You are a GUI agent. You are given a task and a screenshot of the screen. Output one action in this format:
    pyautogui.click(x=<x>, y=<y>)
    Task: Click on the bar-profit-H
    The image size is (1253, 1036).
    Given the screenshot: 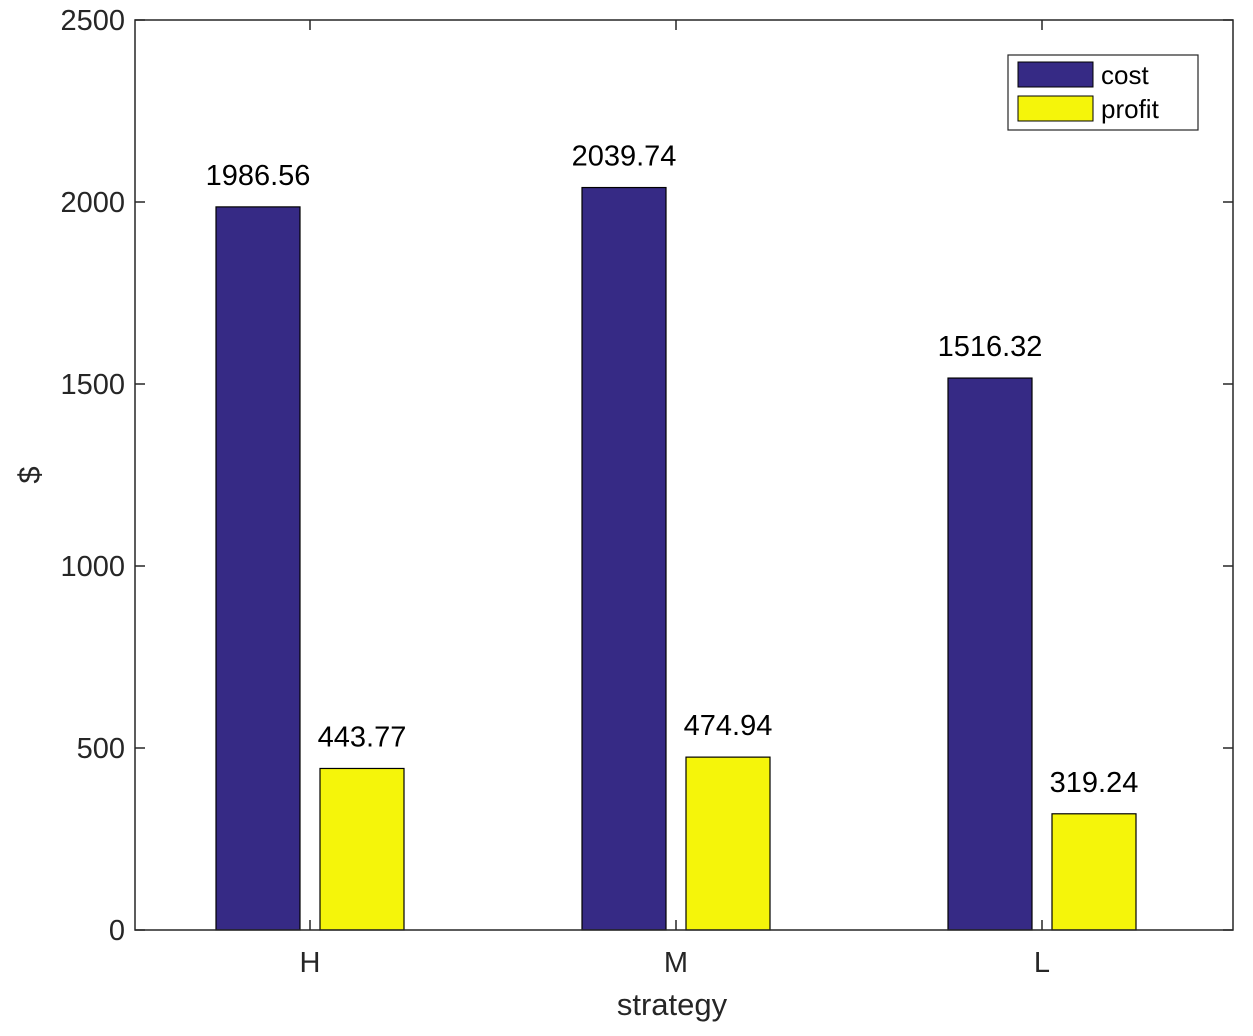 What is the action you would take?
    pyautogui.click(x=362, y=849)
    